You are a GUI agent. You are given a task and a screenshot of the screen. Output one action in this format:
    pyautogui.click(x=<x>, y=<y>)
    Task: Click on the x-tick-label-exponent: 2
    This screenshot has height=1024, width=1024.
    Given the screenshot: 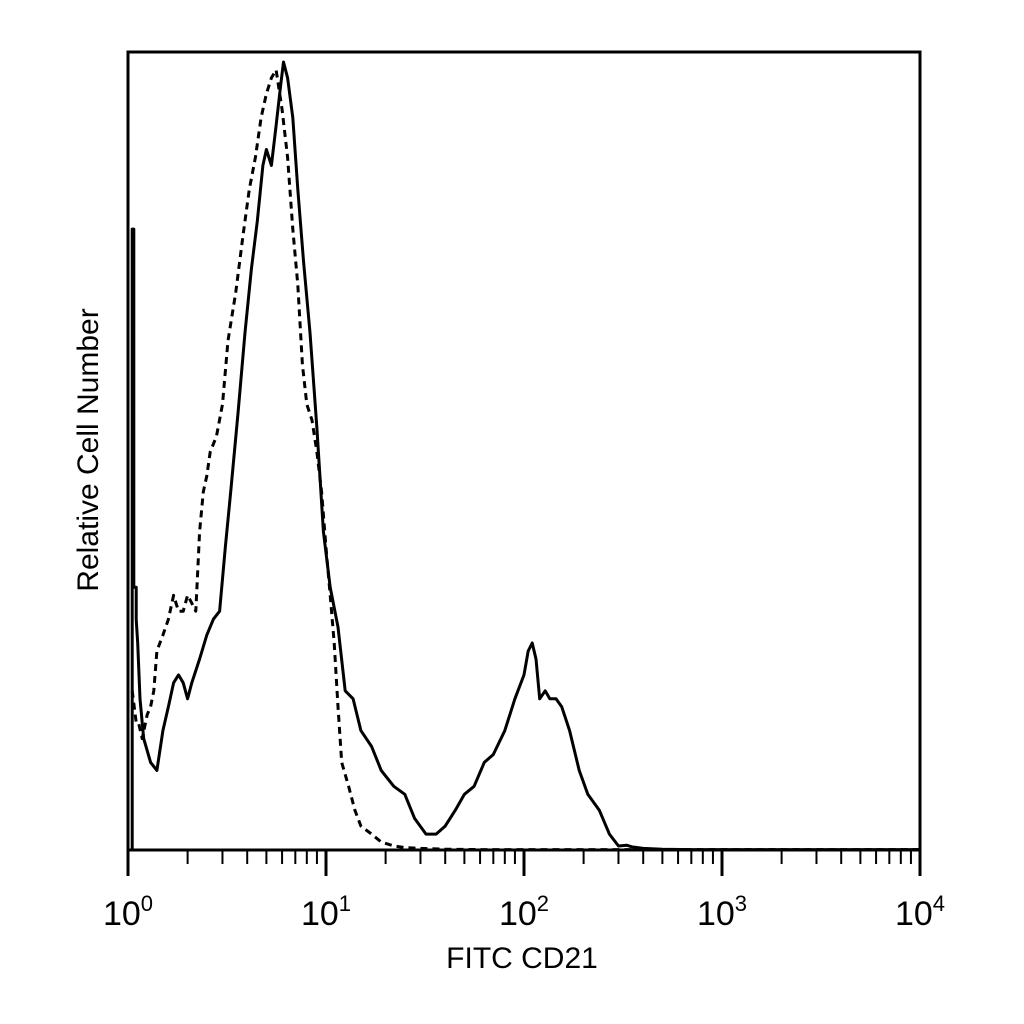 What is the action you would take?
    pyautogui.click(x=543, y=903)
    